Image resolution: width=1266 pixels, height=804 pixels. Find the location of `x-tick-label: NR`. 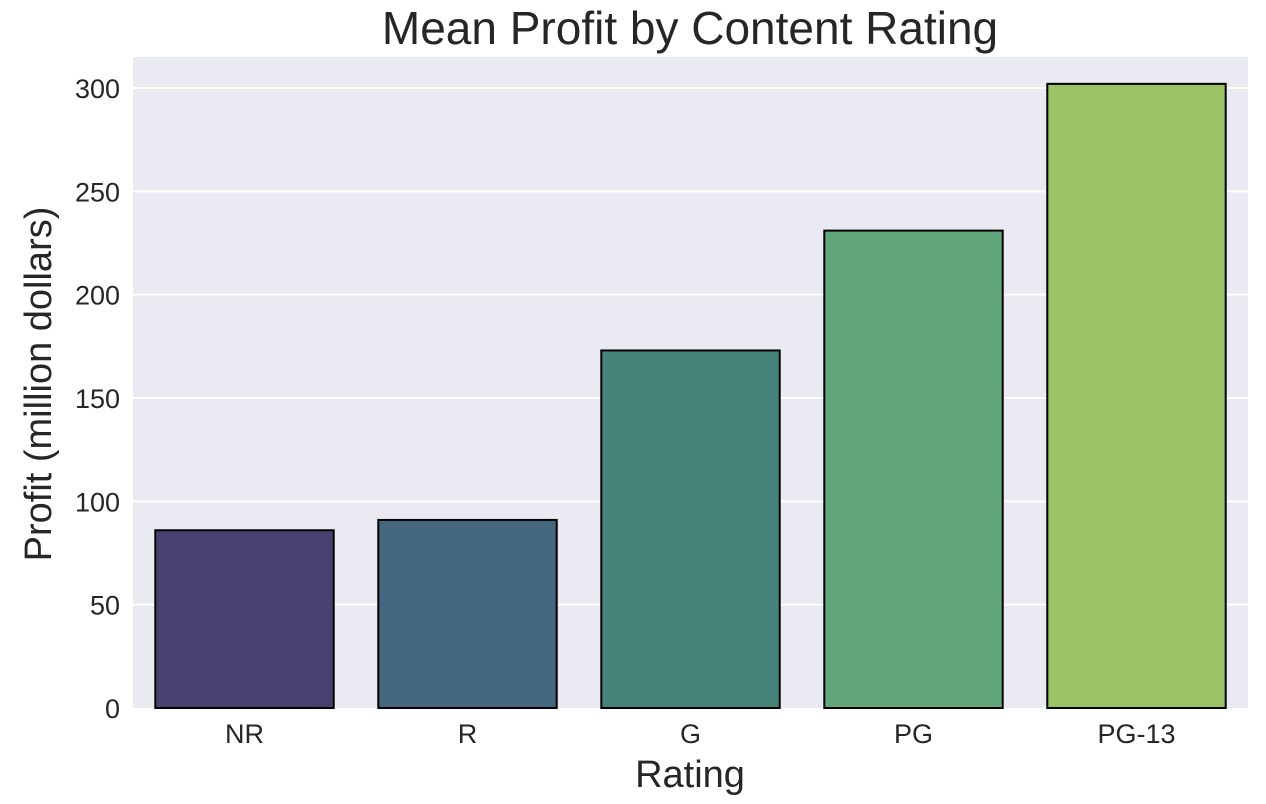

x-tick-label: NR is located at coordinates (244, 734).